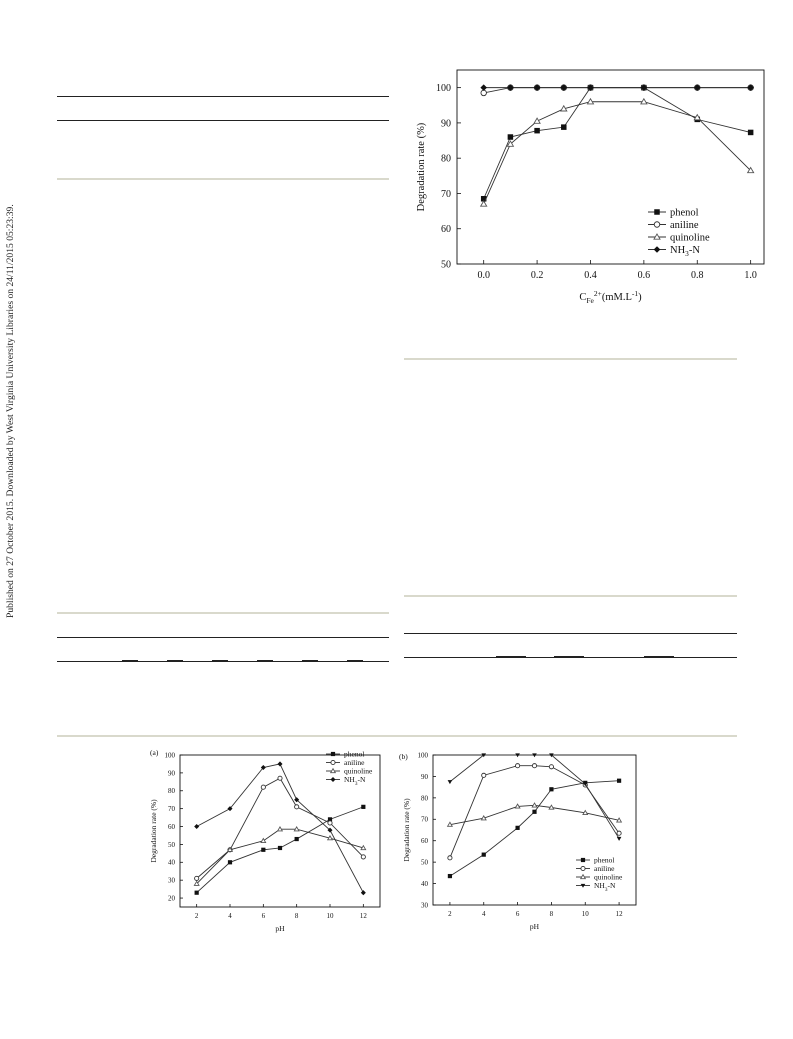 The image size is (793, 1039). I want to click on x-tick-label: 10, so click(331, 916).